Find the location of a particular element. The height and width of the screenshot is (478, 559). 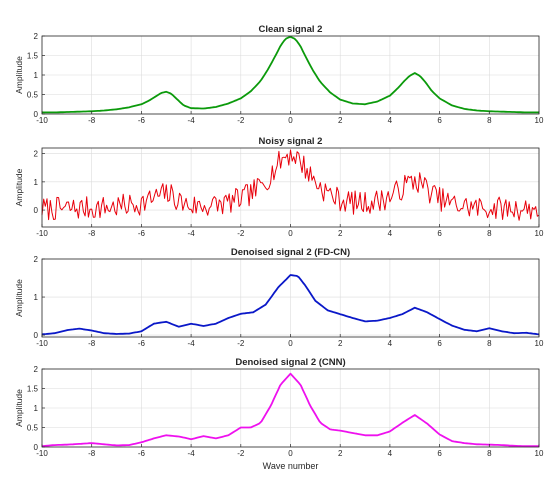

subplot-title: Noisy signal 2 is located at coordinates (291, 141).